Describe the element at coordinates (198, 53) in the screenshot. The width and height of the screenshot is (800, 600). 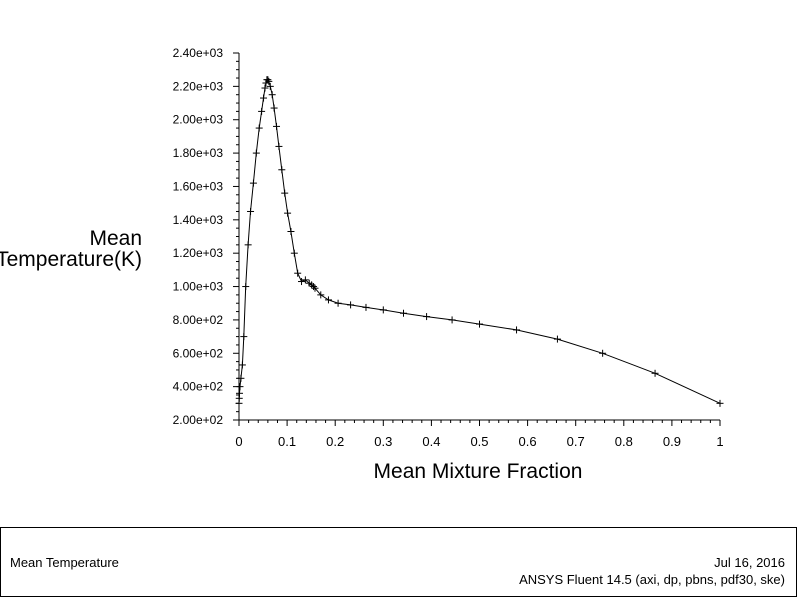
I see `y-tick-label: 2.40e+03` at that location.